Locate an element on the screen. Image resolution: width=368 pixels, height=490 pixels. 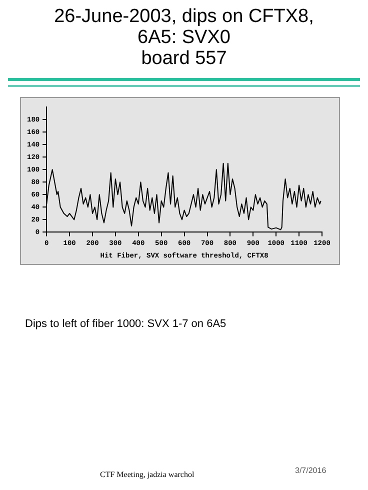
chart-title: 26-June-2003, dips on CFTX8, 6A5: SVX0 board 557 is located at coordinates (184, 37).